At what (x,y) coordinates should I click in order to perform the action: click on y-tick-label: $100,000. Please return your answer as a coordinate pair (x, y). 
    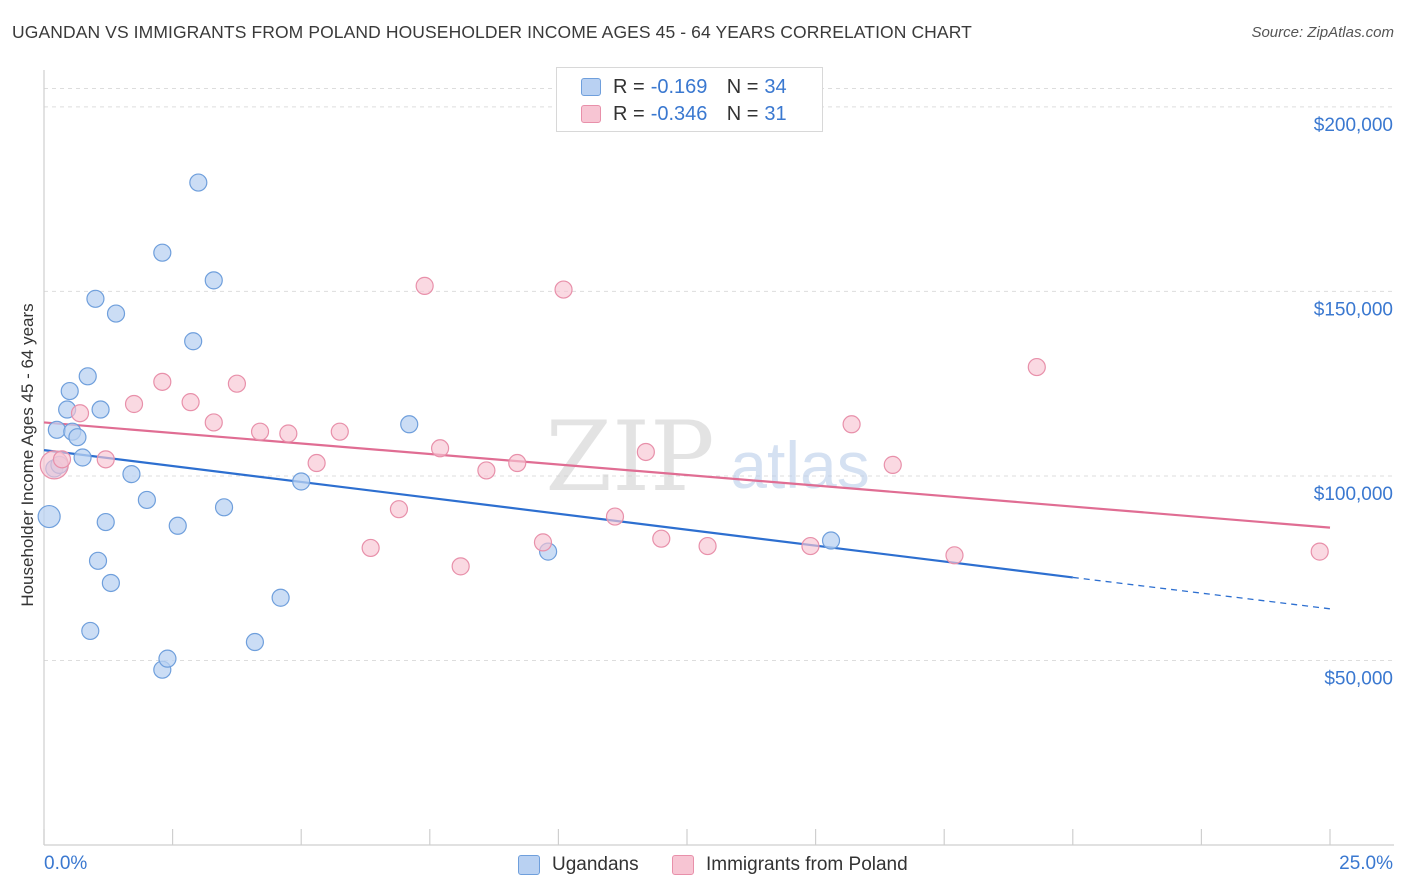
    Looking at the image, I should click on (1353, 494).